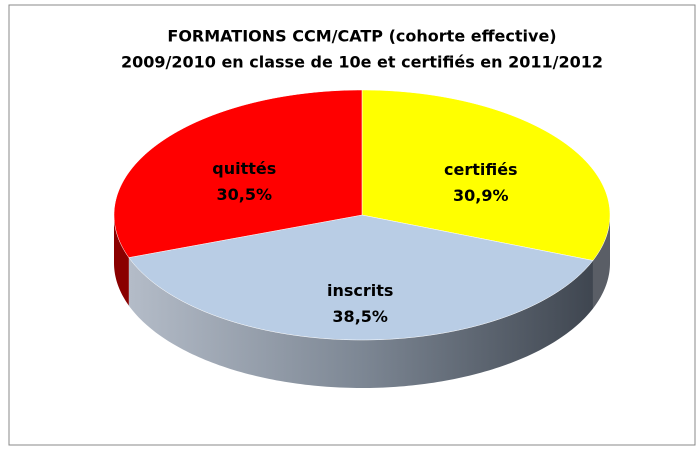 The width and height of the screenshot is (700, 450). Describe the element at coordinates (360, 316) in the screenshot. I see `slice-value-label: 38,5%` at that location.